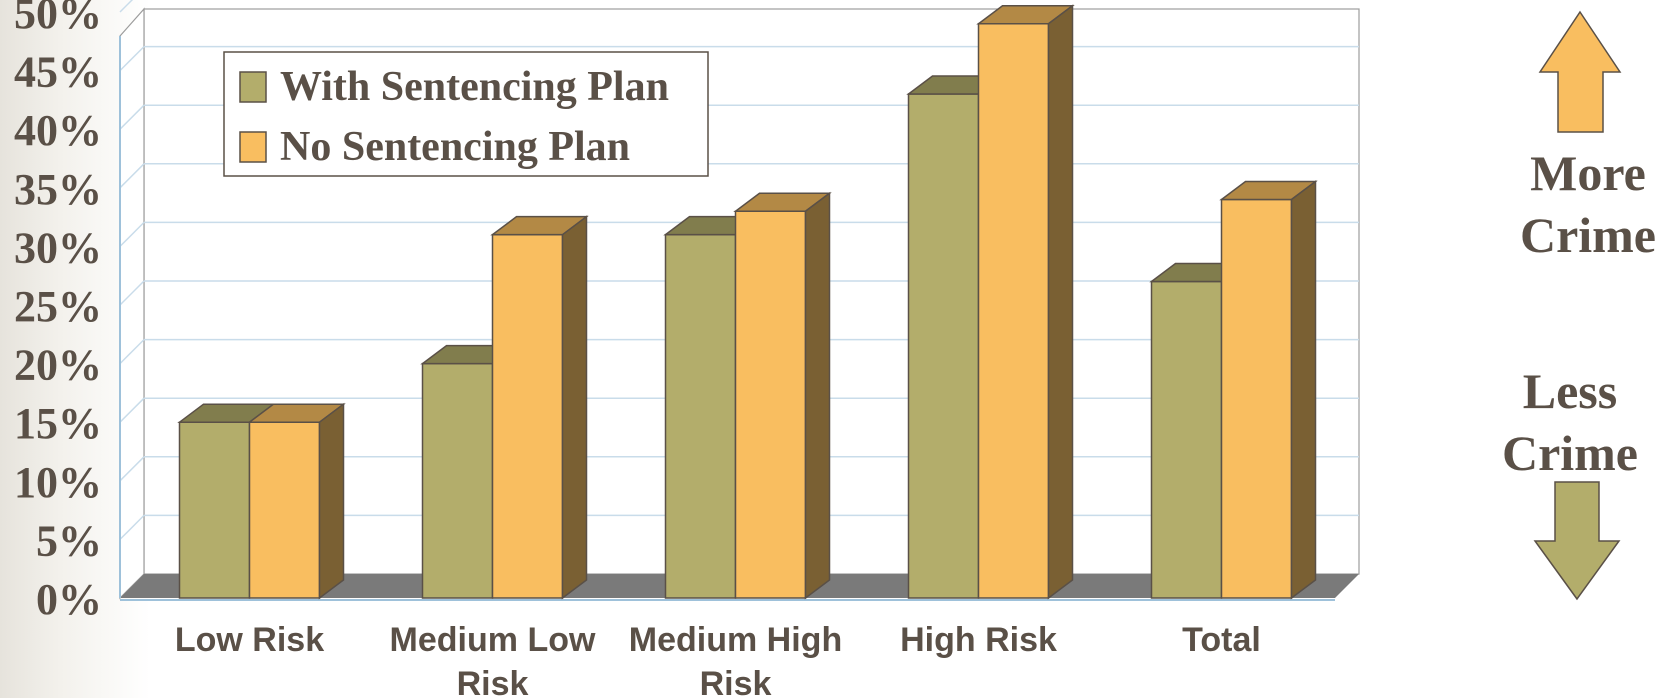 The width and height of the screenshot is (1674, 698). What do you see at coordinates (58, 19) in the screenshot?
I see `y-tick-label: 50%` at bounding box center [58, 19].